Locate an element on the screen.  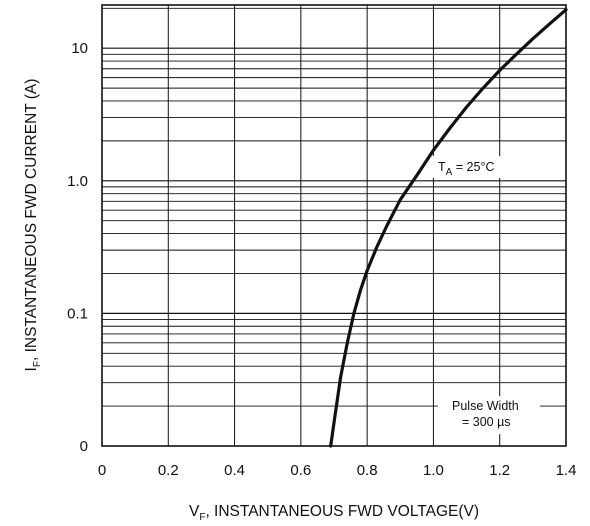
x-tick-label: 0 is located at coordinates (102, 470).